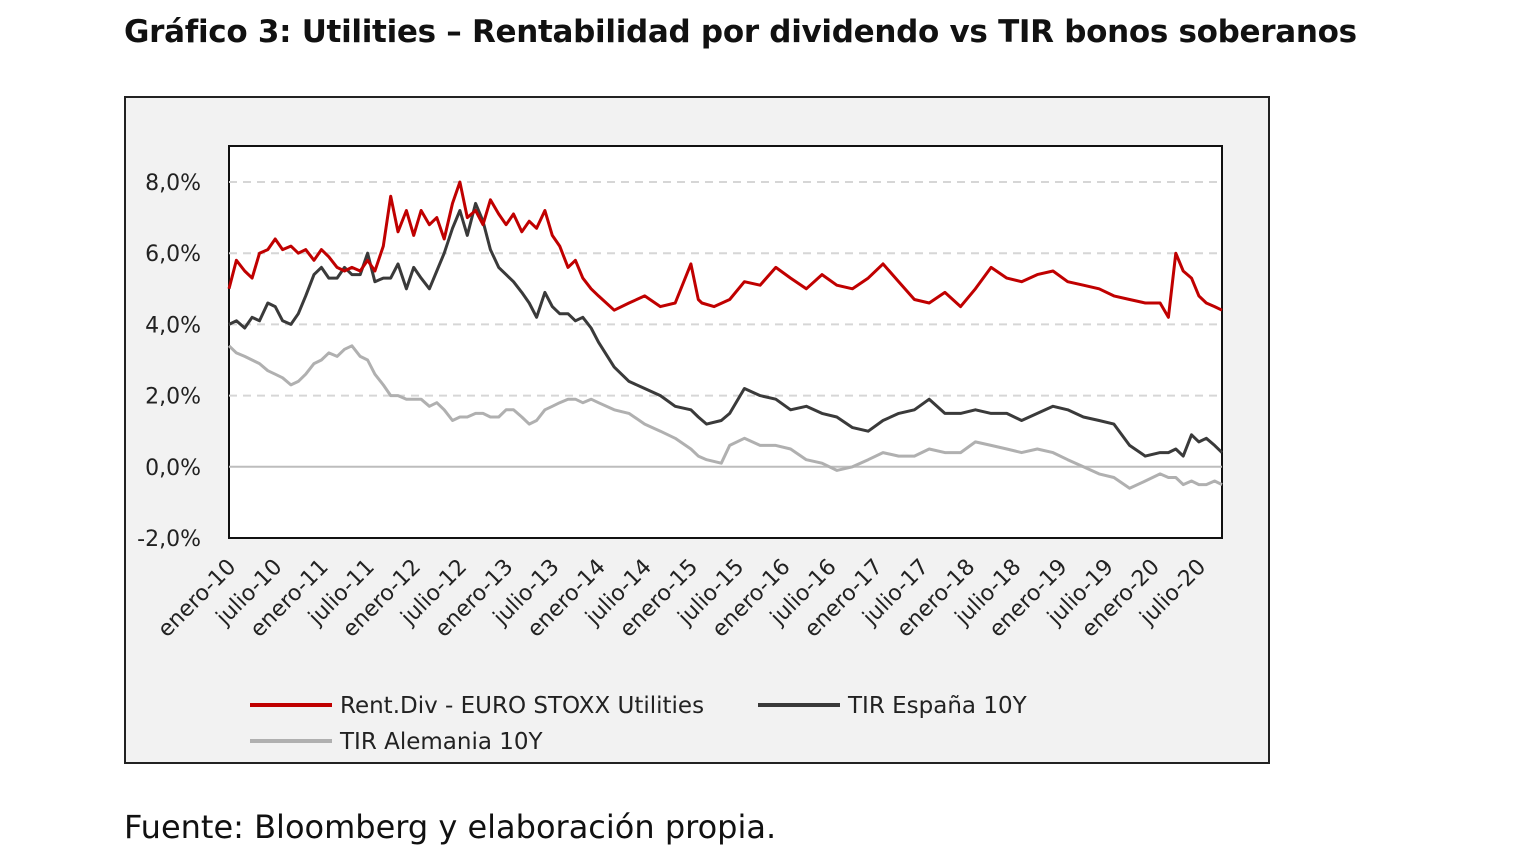 This screenshot has height=864, width=1536. What do you see at coordinates (173, 254) in the screenshot?
I see `y-tick-label: 6,0%` at bounding box center [173, 254].